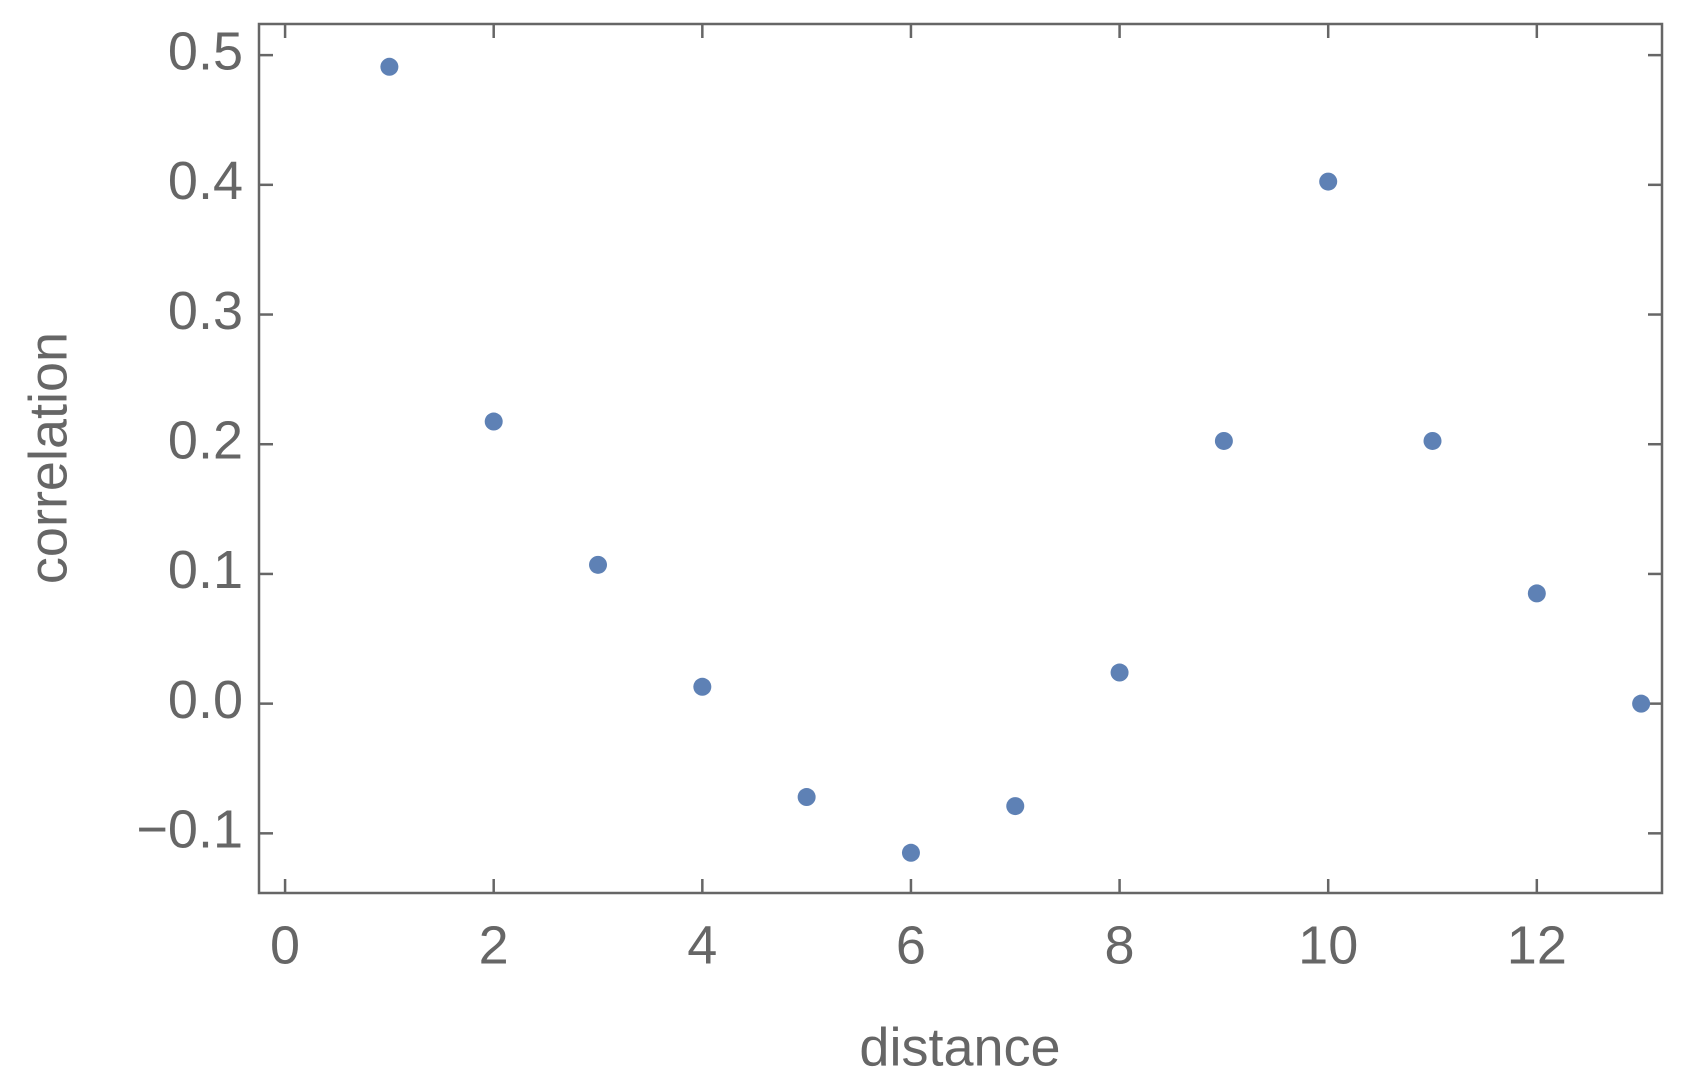  I want to click on y-tick-label: 0.5, so click(205, 51).